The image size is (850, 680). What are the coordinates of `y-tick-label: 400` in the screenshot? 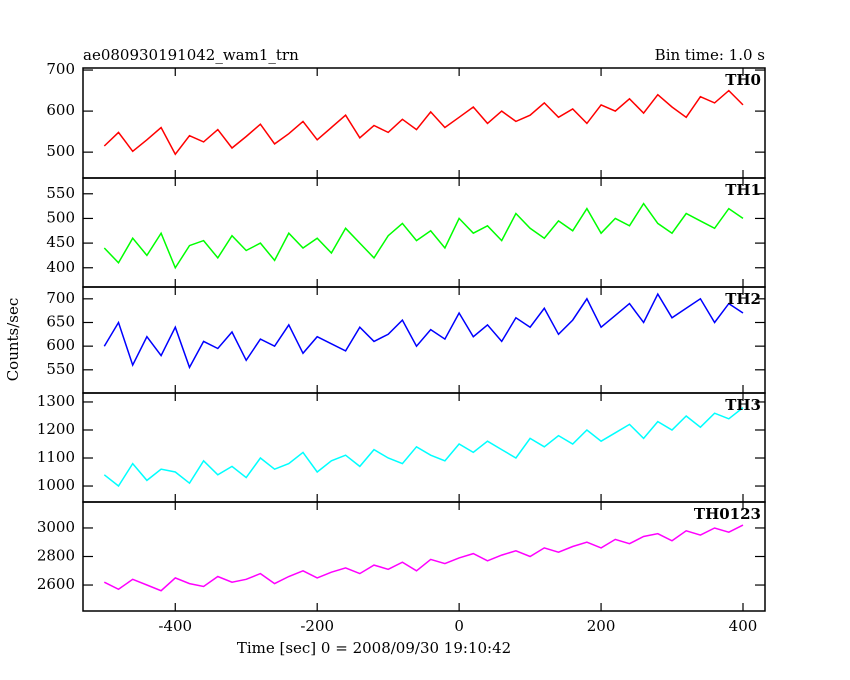 It's located at (60, 267).